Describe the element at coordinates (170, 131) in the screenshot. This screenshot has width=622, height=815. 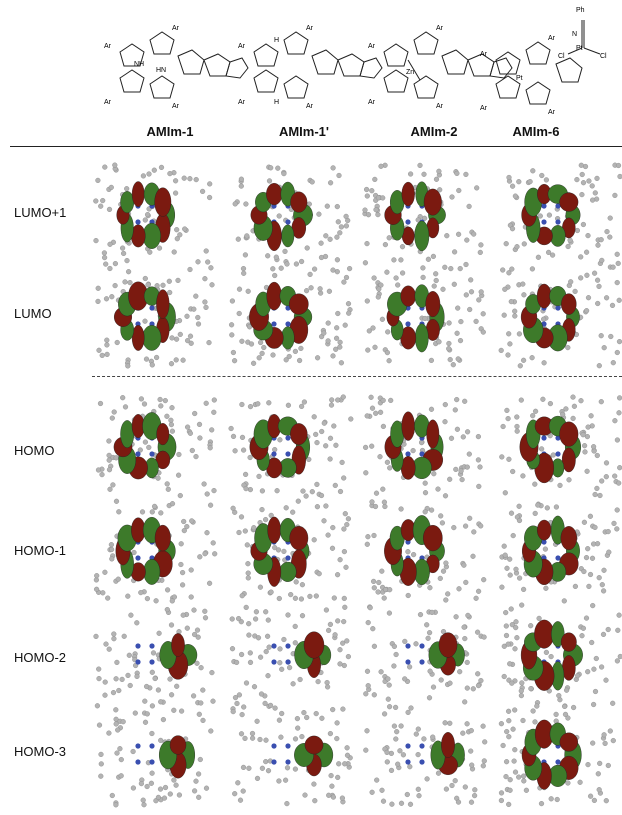
I see `compound-name: AMIm-1` at that location.